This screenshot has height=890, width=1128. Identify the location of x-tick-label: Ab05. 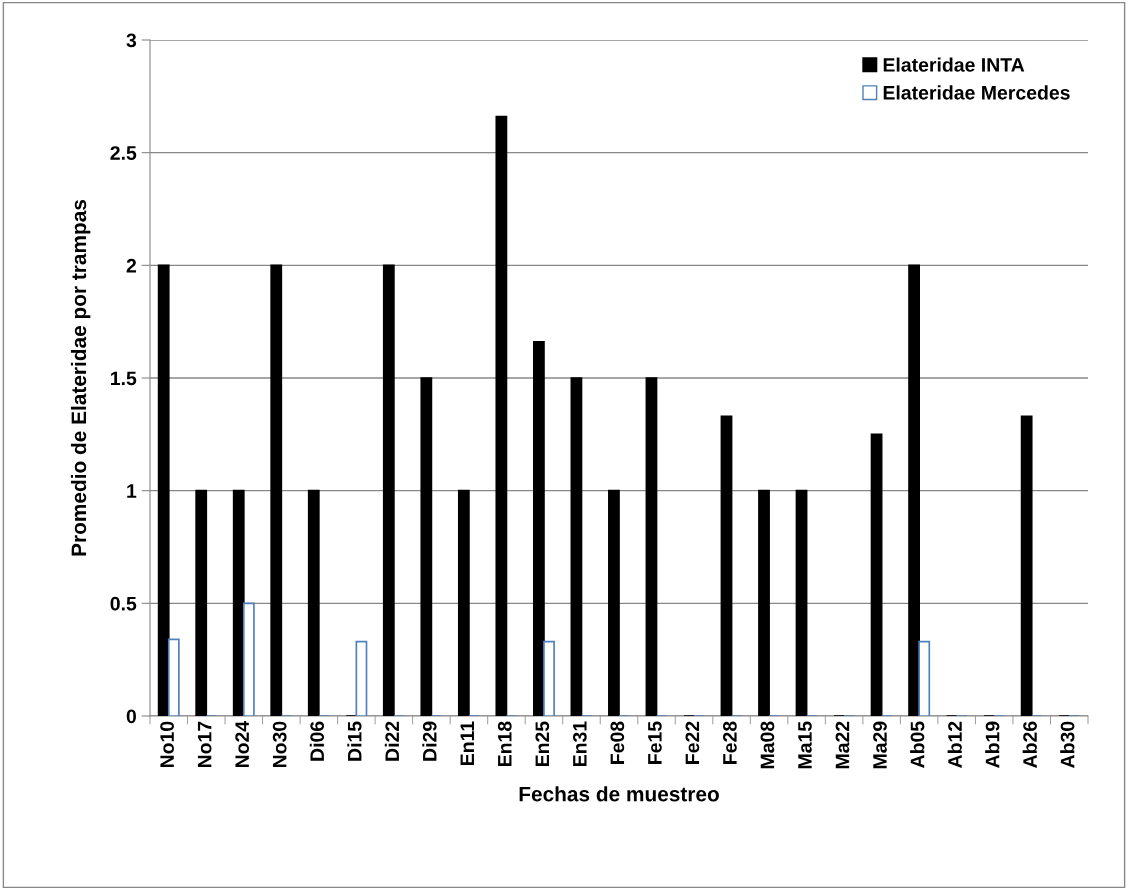
(917, 744).